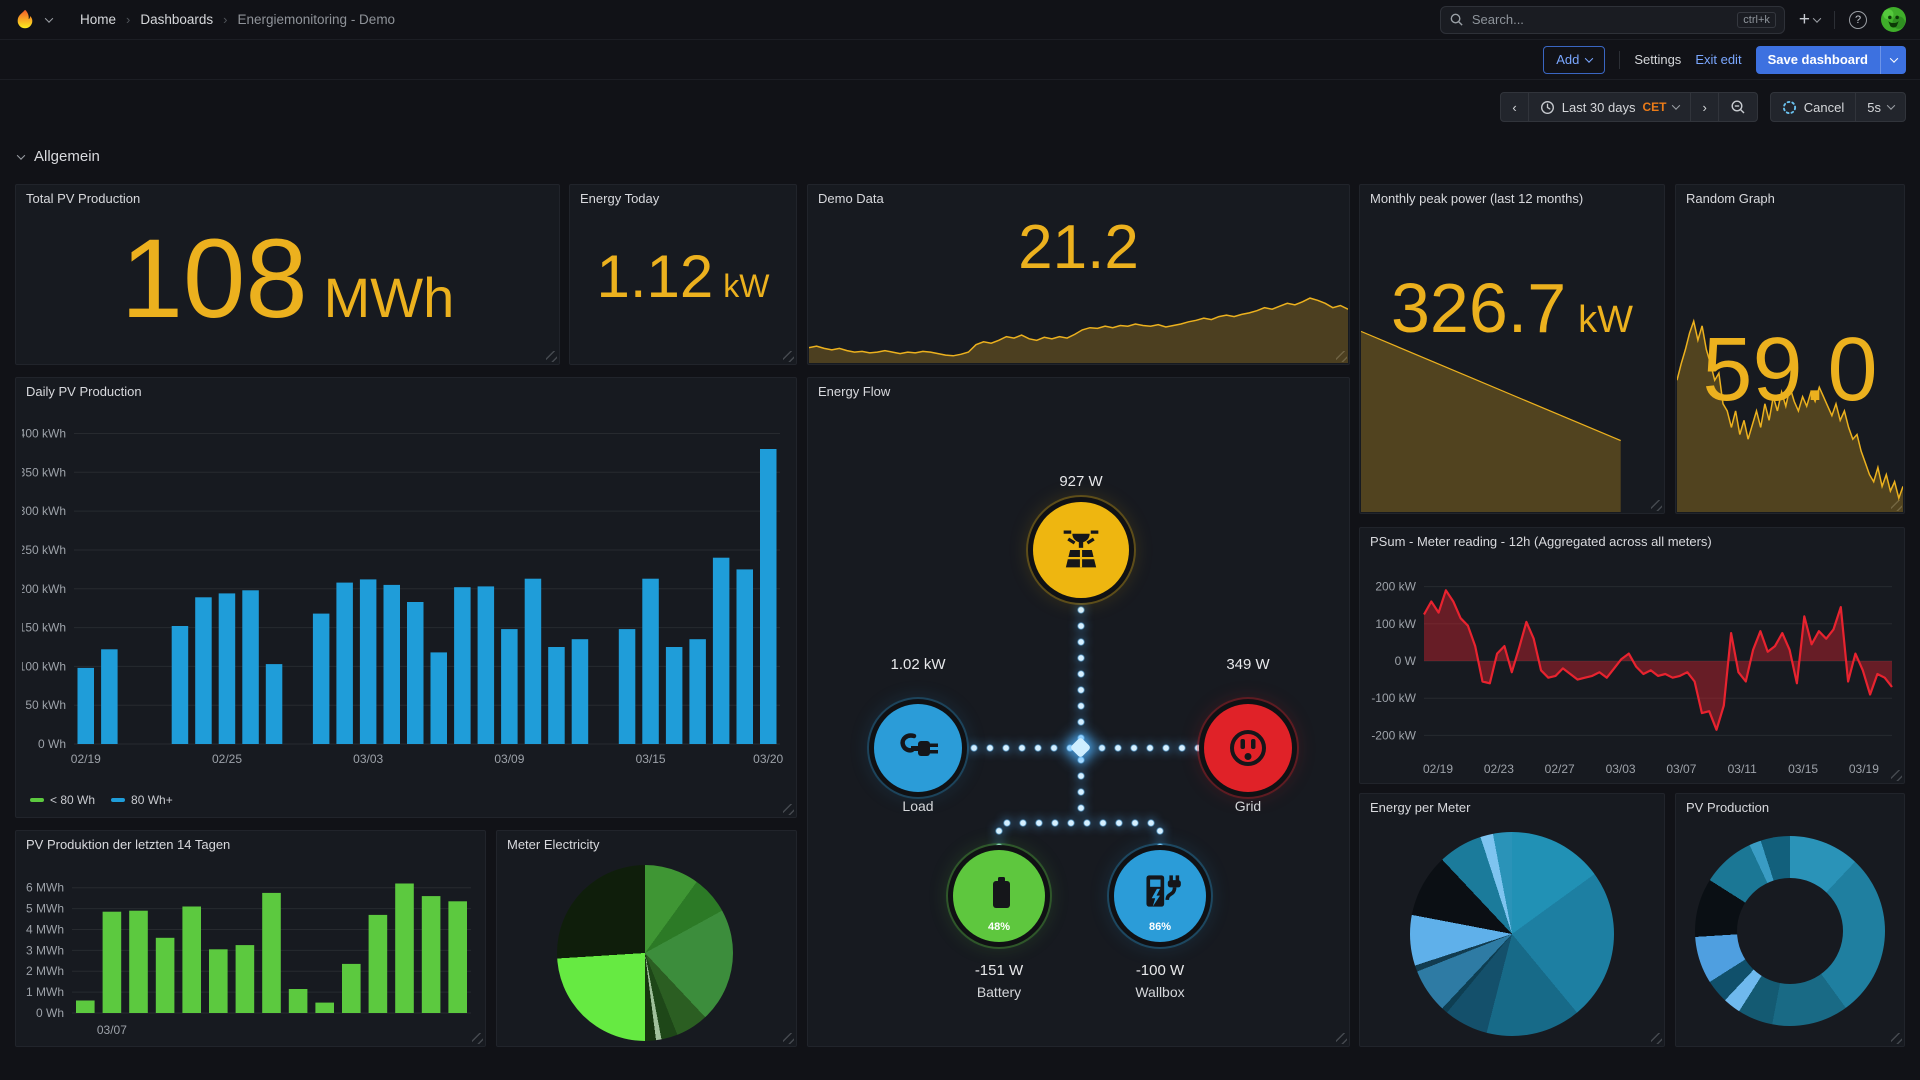  I want to click on panel-energy-per-meter: Energy per Meter, so click(1512, 920).